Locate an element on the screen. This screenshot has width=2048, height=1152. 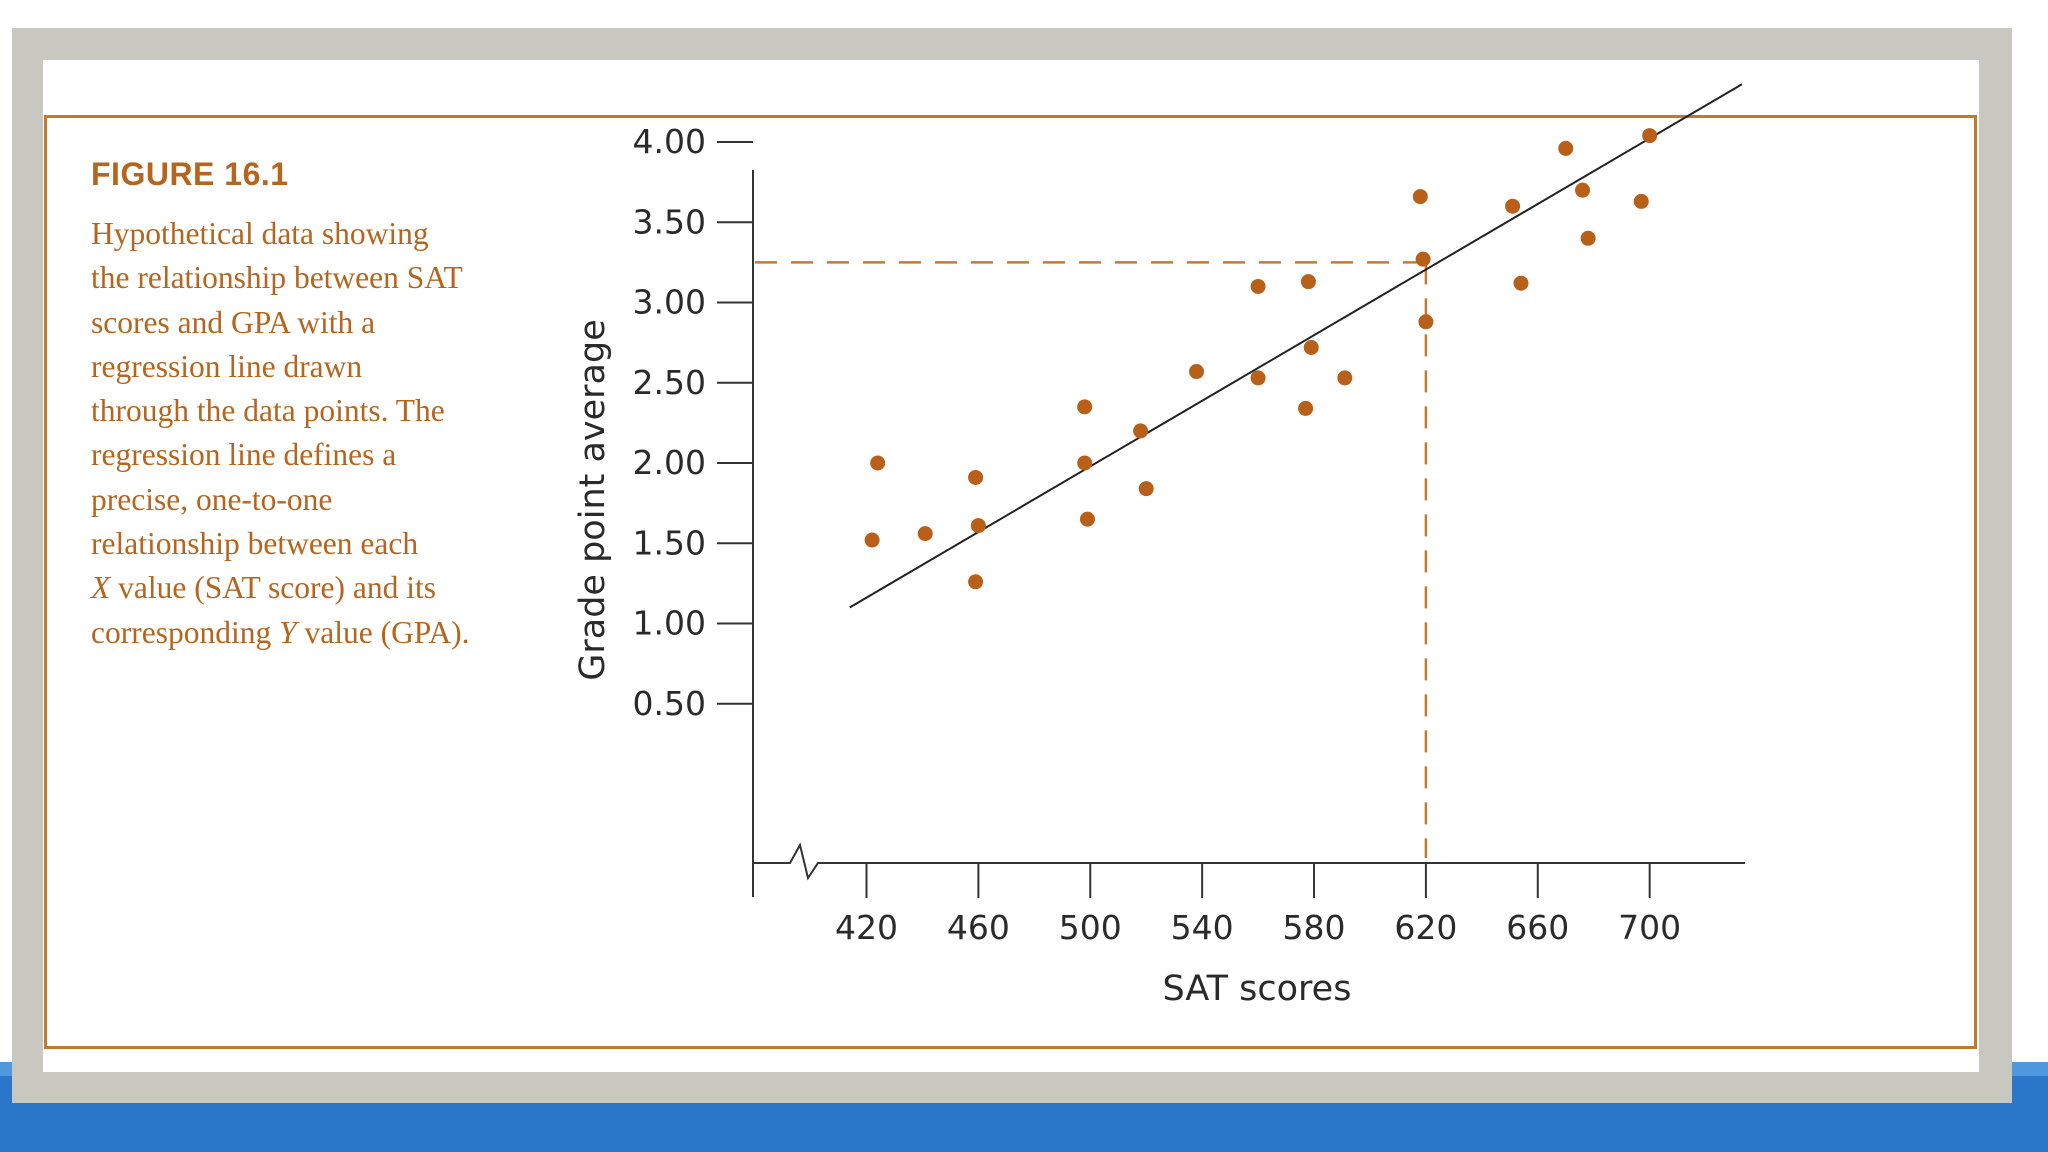
y-tick-label: 4.00 is located at coordinates (669, 141).